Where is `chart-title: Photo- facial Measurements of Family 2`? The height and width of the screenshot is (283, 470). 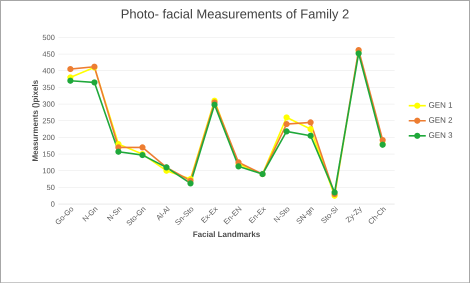
chart-title: Photo- facial Measurements of Family 2 is located at coordinates (235, 14).